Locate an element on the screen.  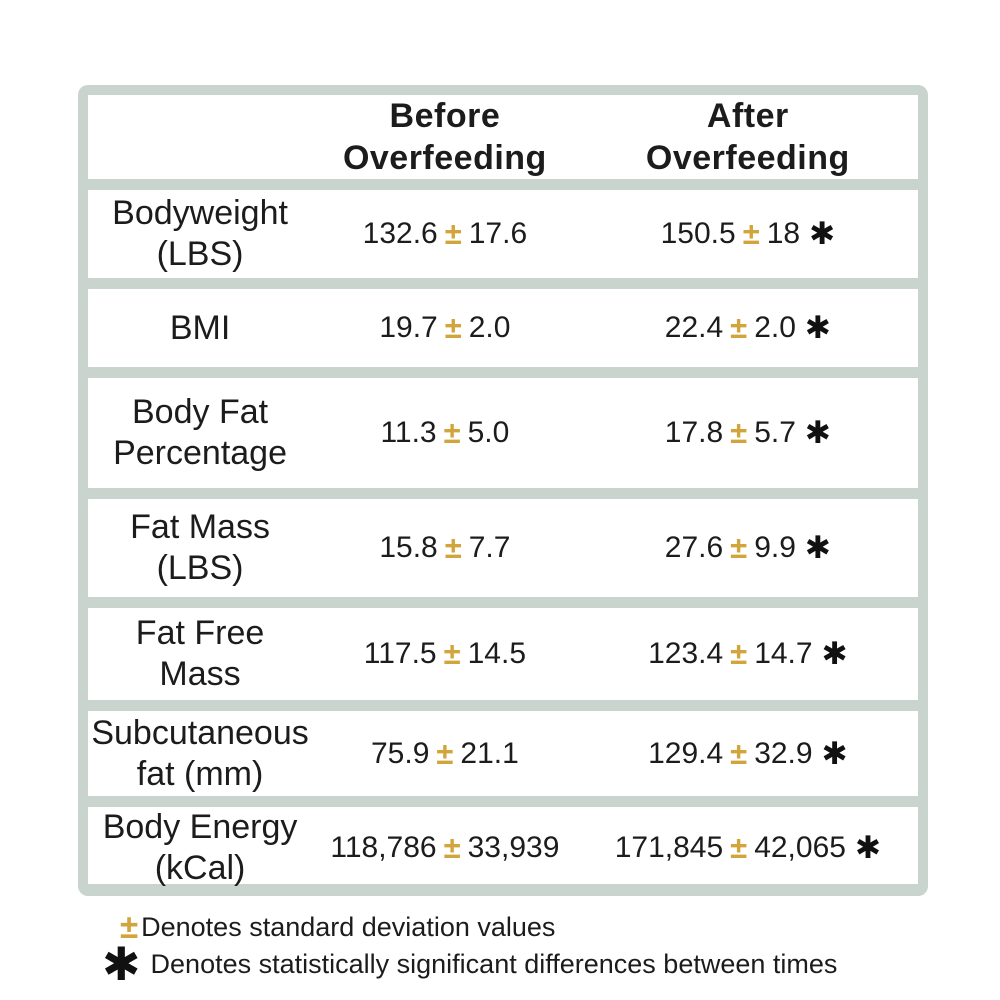
after-value-cell: 17.8 ± 5.7 ✱ is located at coordinates (748, 433).